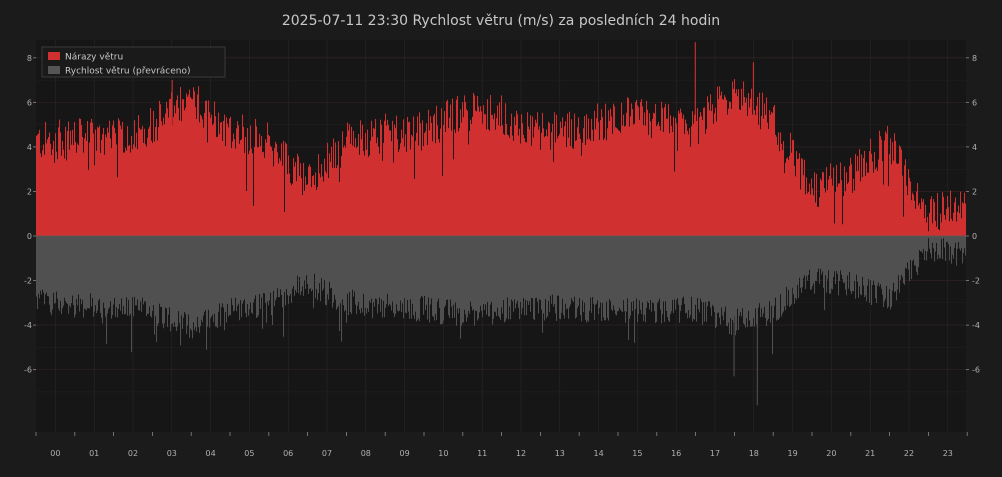 This screenshot has width=1002, height=477. What do you see at coordinates (757, 321) in the screenshot?
I see `speed-min-bar` at bounding box center [757, 321].